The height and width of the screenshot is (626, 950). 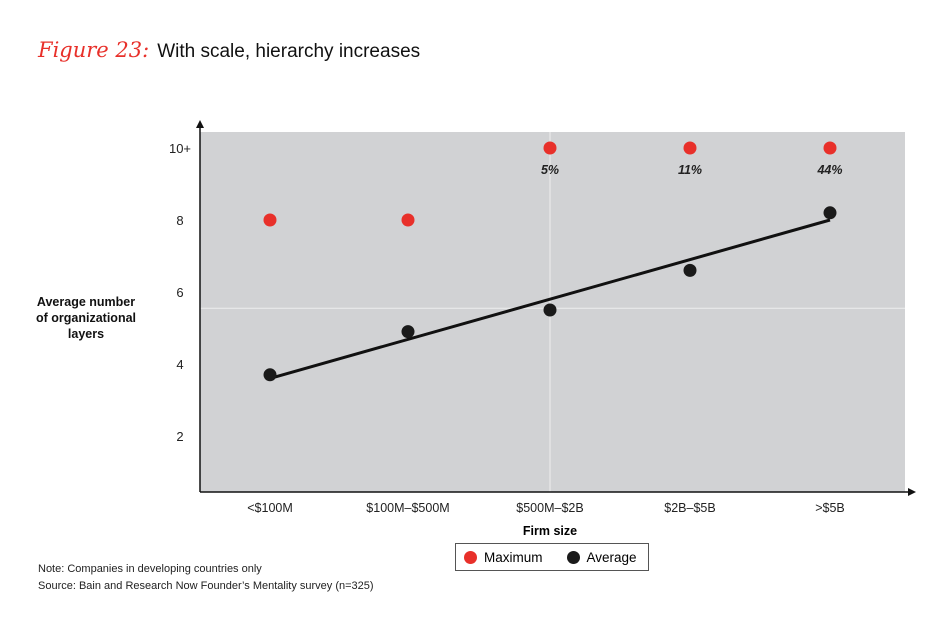 What do you see at coordinates (573, 557) in the screenshot?
I see `legend-average-marker` at bounding box center [573, 557].